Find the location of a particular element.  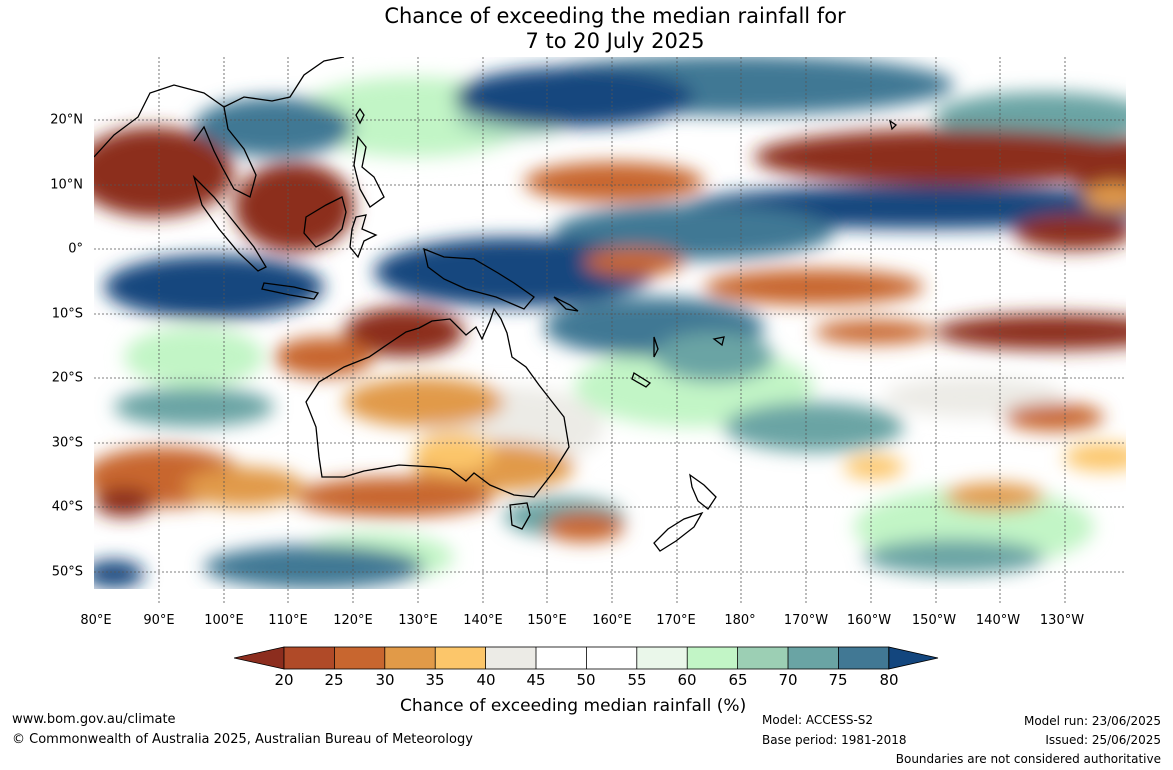

lat-label-10s: 10°S is located at coordinates (67, 314).